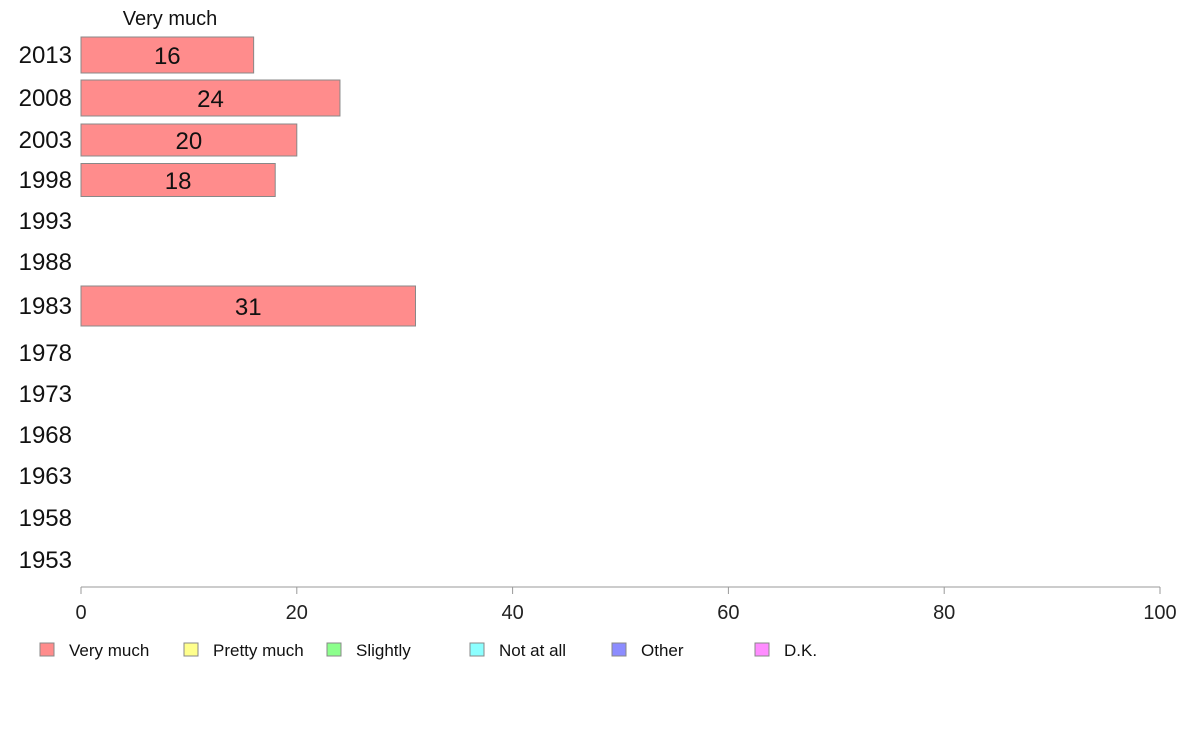 The width and height of the screenshot is (1188, 736). I want to click on legend-swatch-d-k, so click(762, 649).